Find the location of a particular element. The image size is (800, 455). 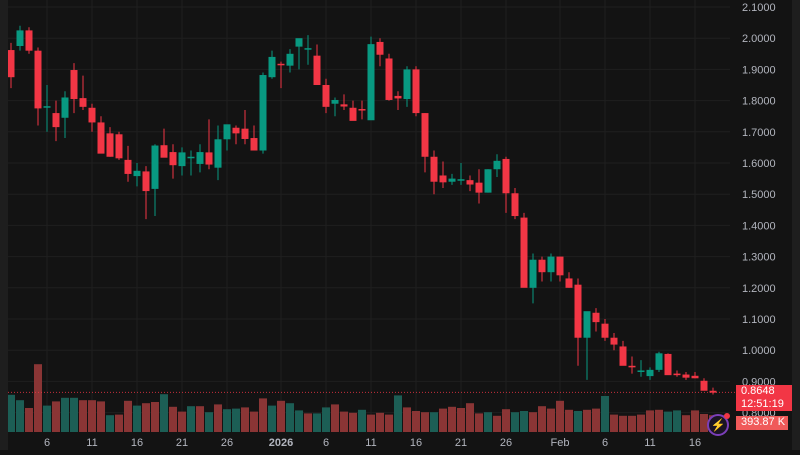

x-axis-label: Feb is located at coordinates (560, 443).